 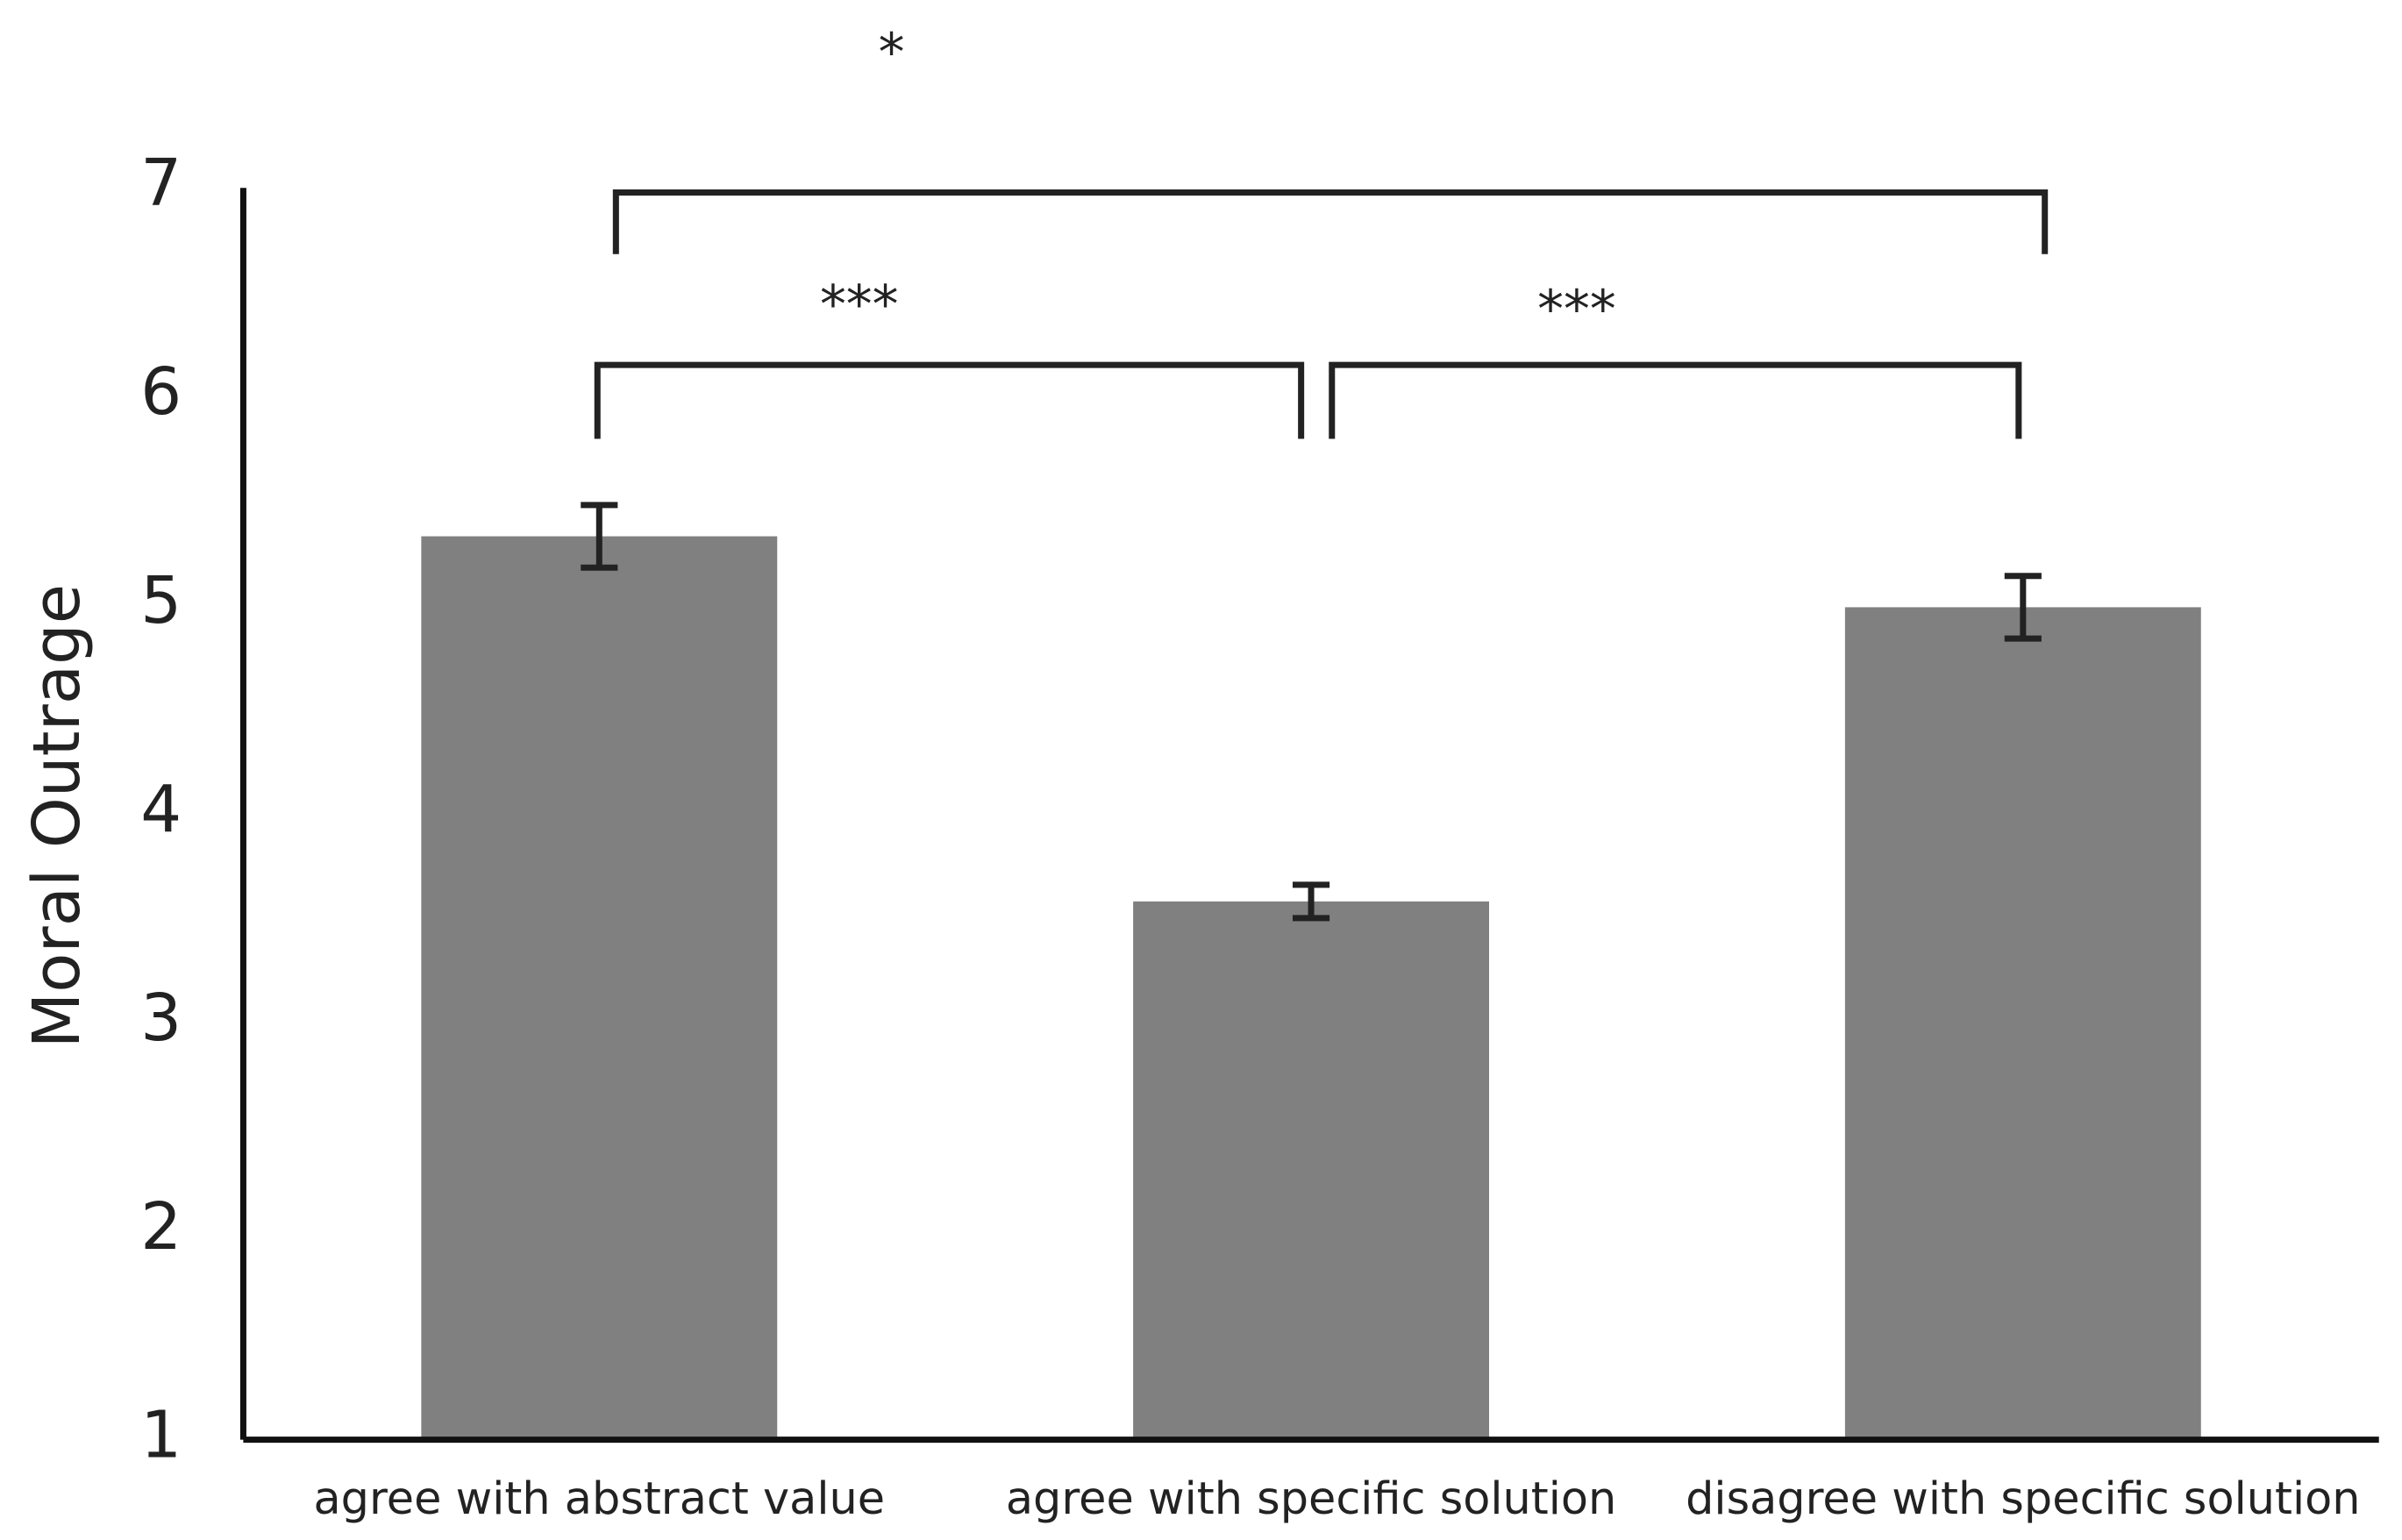 I want to click on y-tick-label: 3, so click(x=161, y=1019).